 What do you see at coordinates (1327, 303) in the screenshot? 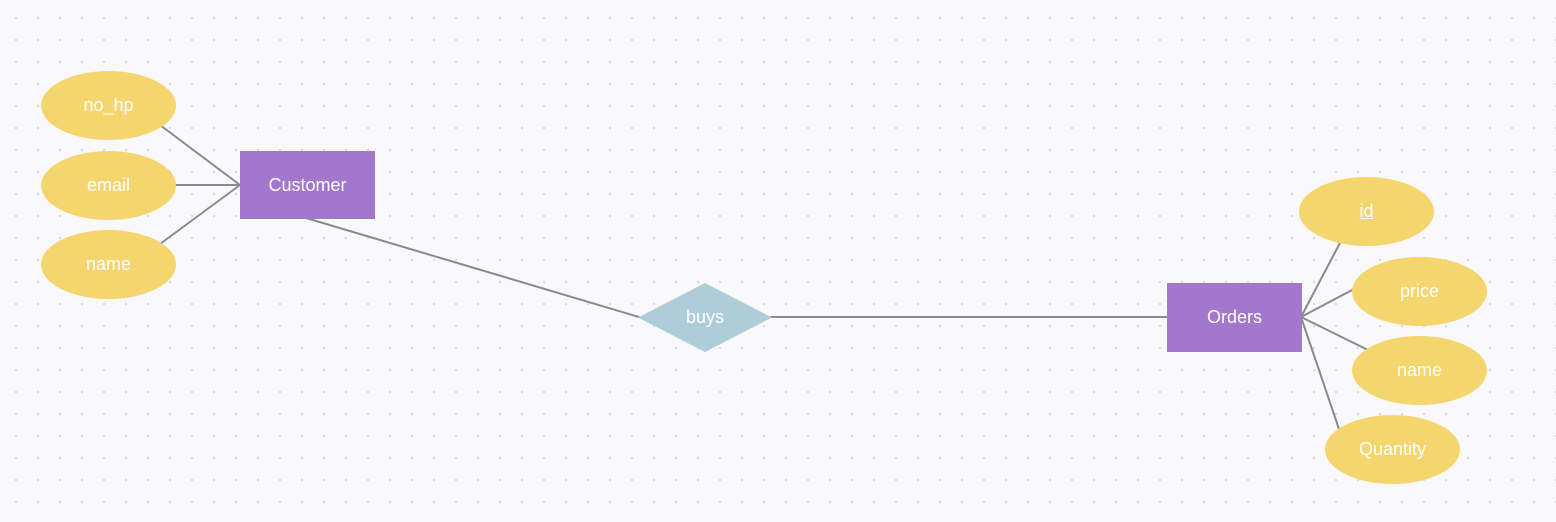
I see `connector-orders-price` at bounding box center [1327, 303].